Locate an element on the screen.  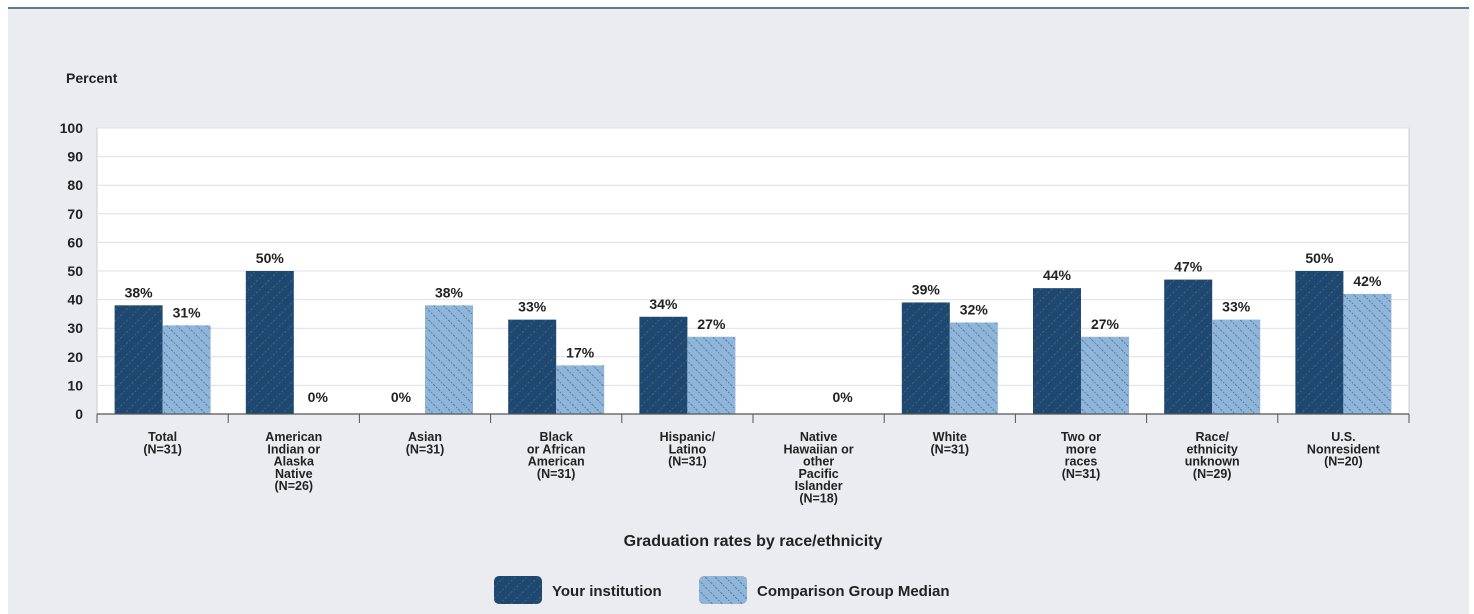
category-label-line: Indian or is located at coordinates (293, 449).